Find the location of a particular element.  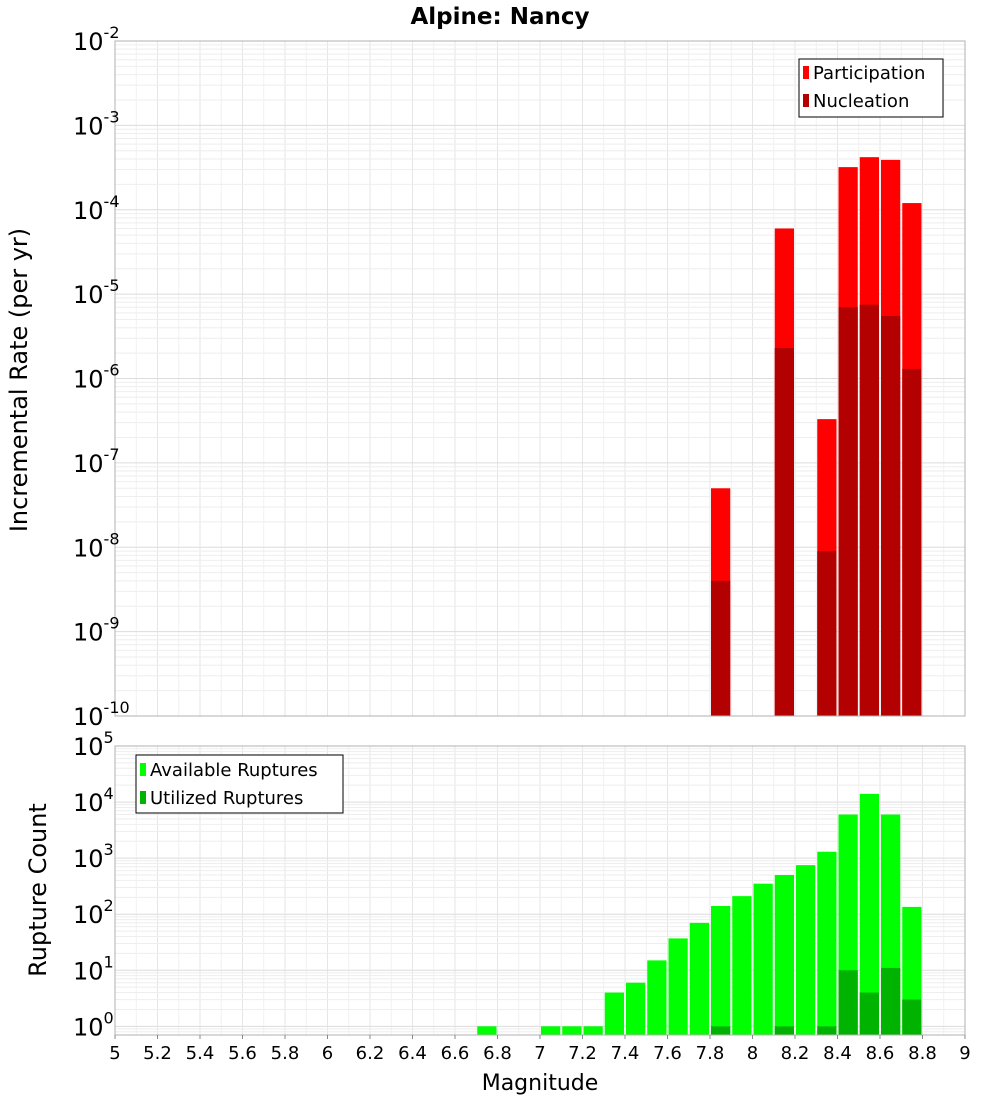

legend-swatch-nucleation is located at coordinates (806, 100).